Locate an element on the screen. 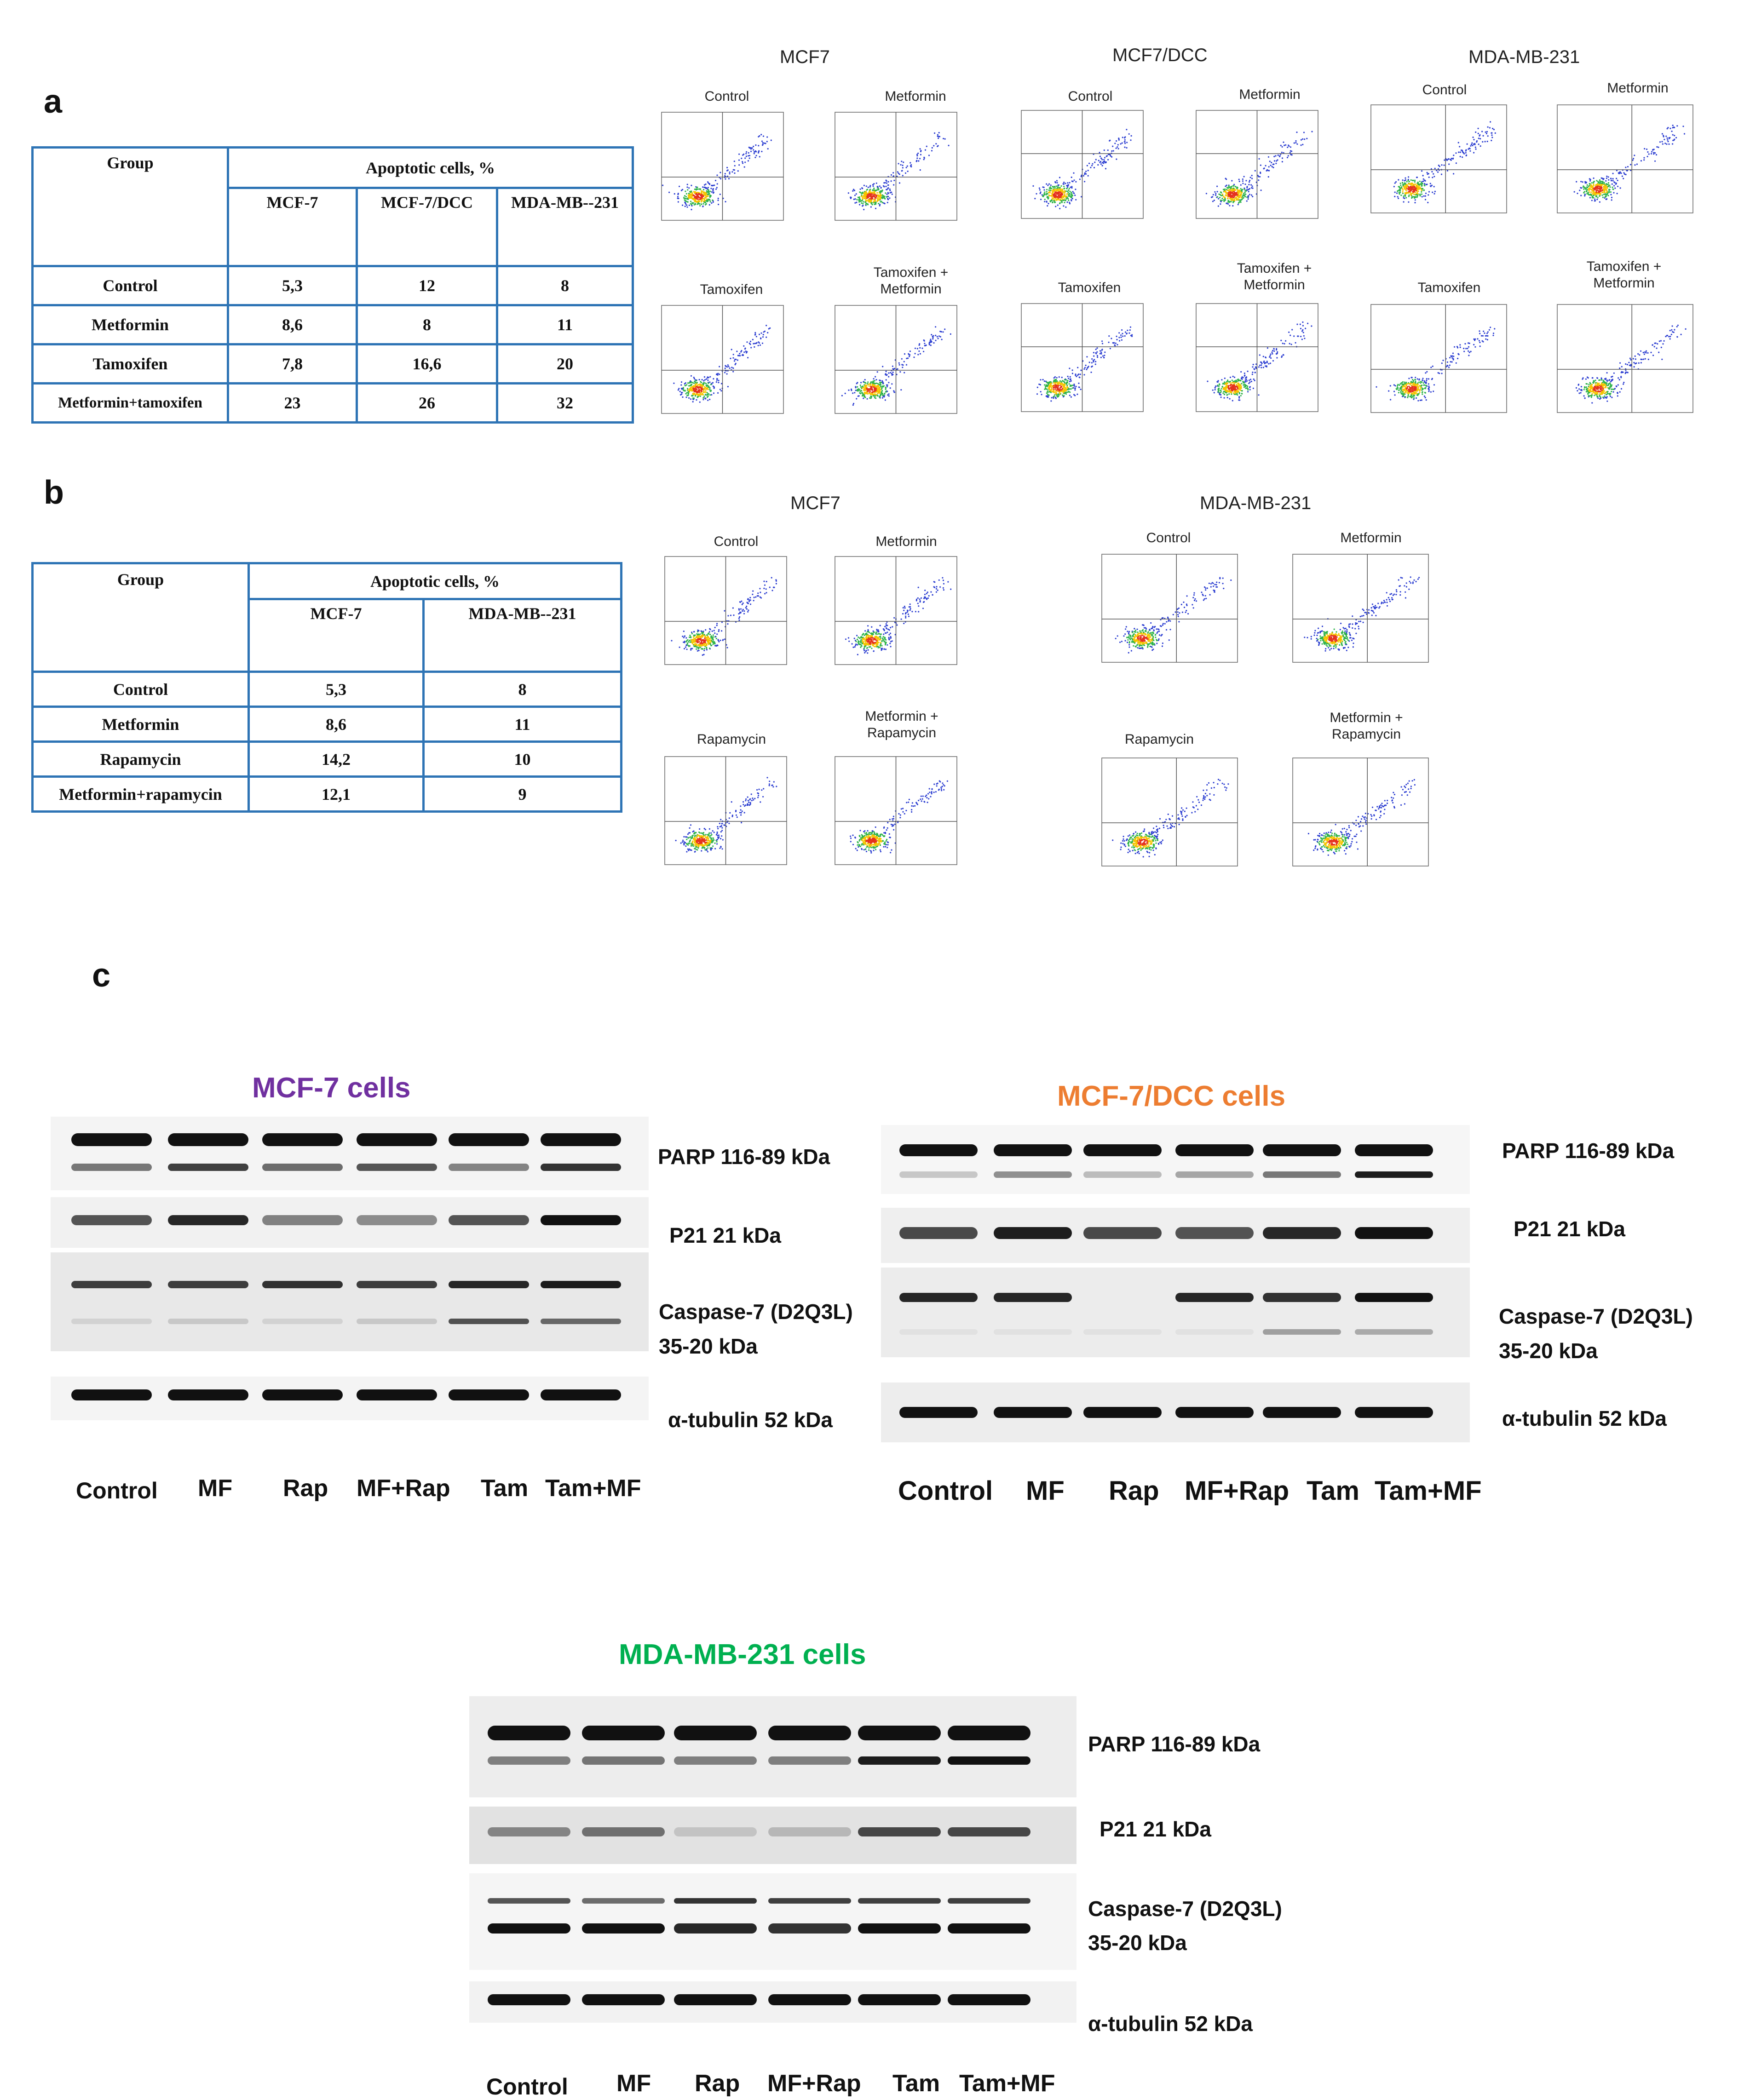 The image size is (1750, 2100). cell-value: 10 is located at coordinates (523, 759).